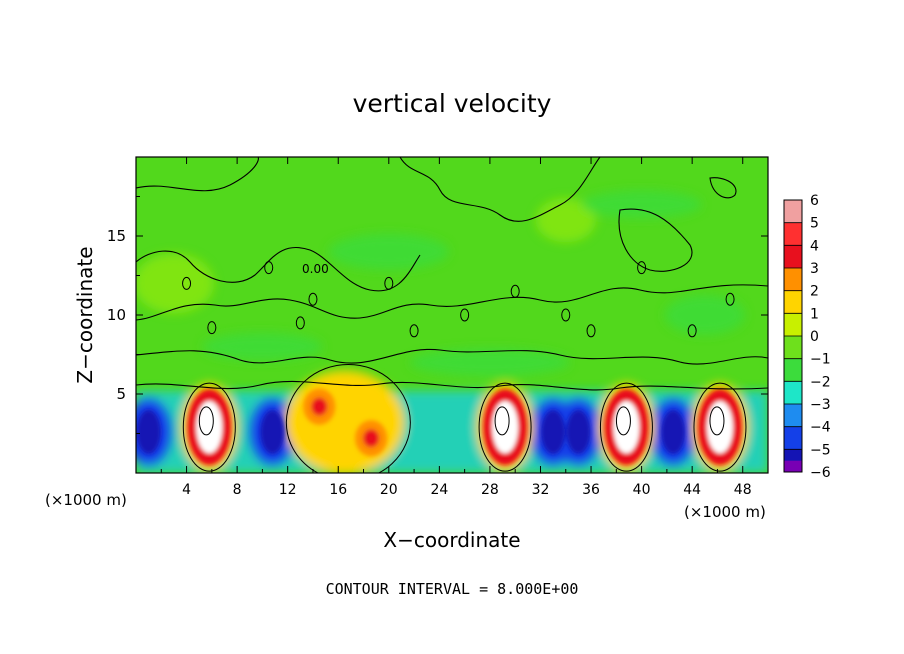 The image size is (904, 654). I want to click on contour-interval-note: CONTOUR INTERVAL = 8.000E+00, so click(452, 589).